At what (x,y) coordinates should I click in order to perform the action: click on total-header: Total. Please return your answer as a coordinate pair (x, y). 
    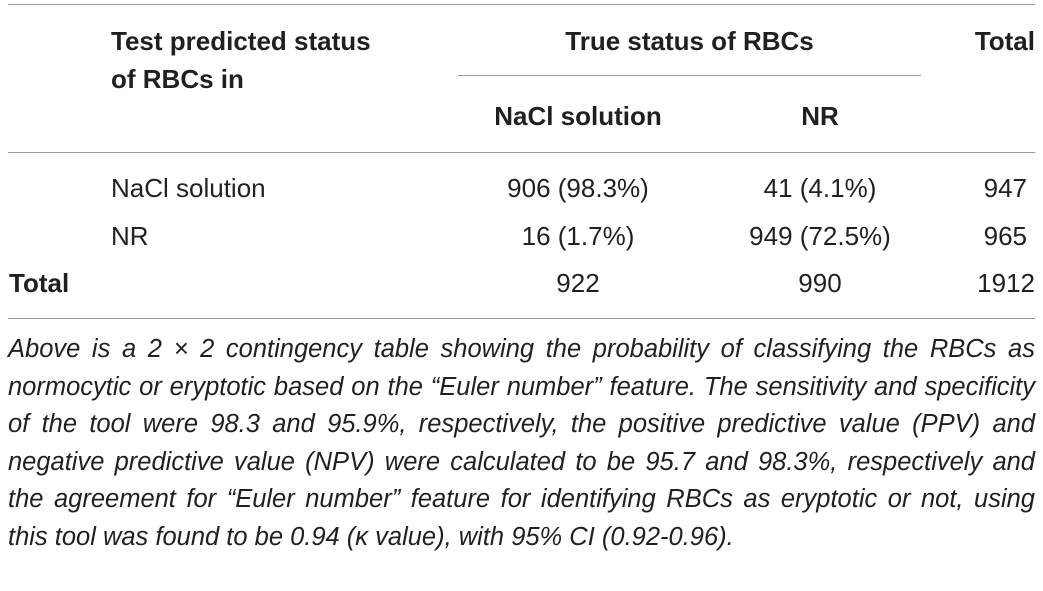
    Looking at the image, I should click on (1004, 41).